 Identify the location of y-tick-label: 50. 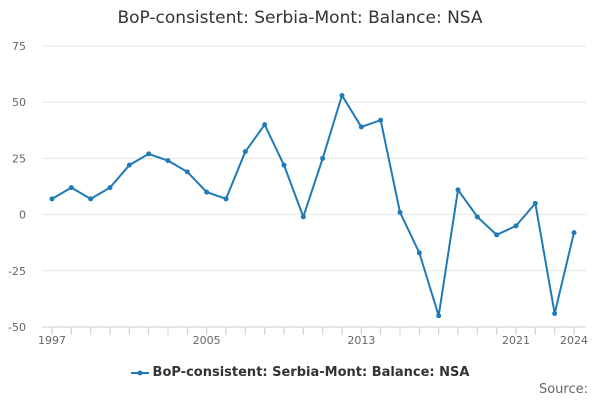
(19, 102).